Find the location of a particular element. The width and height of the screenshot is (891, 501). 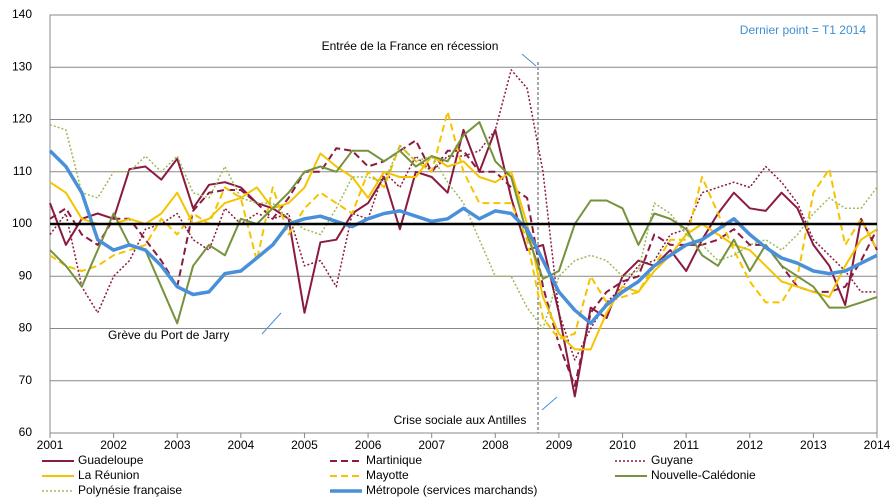

legend-label: Guadeloupe is located at coordinates (111, 460).